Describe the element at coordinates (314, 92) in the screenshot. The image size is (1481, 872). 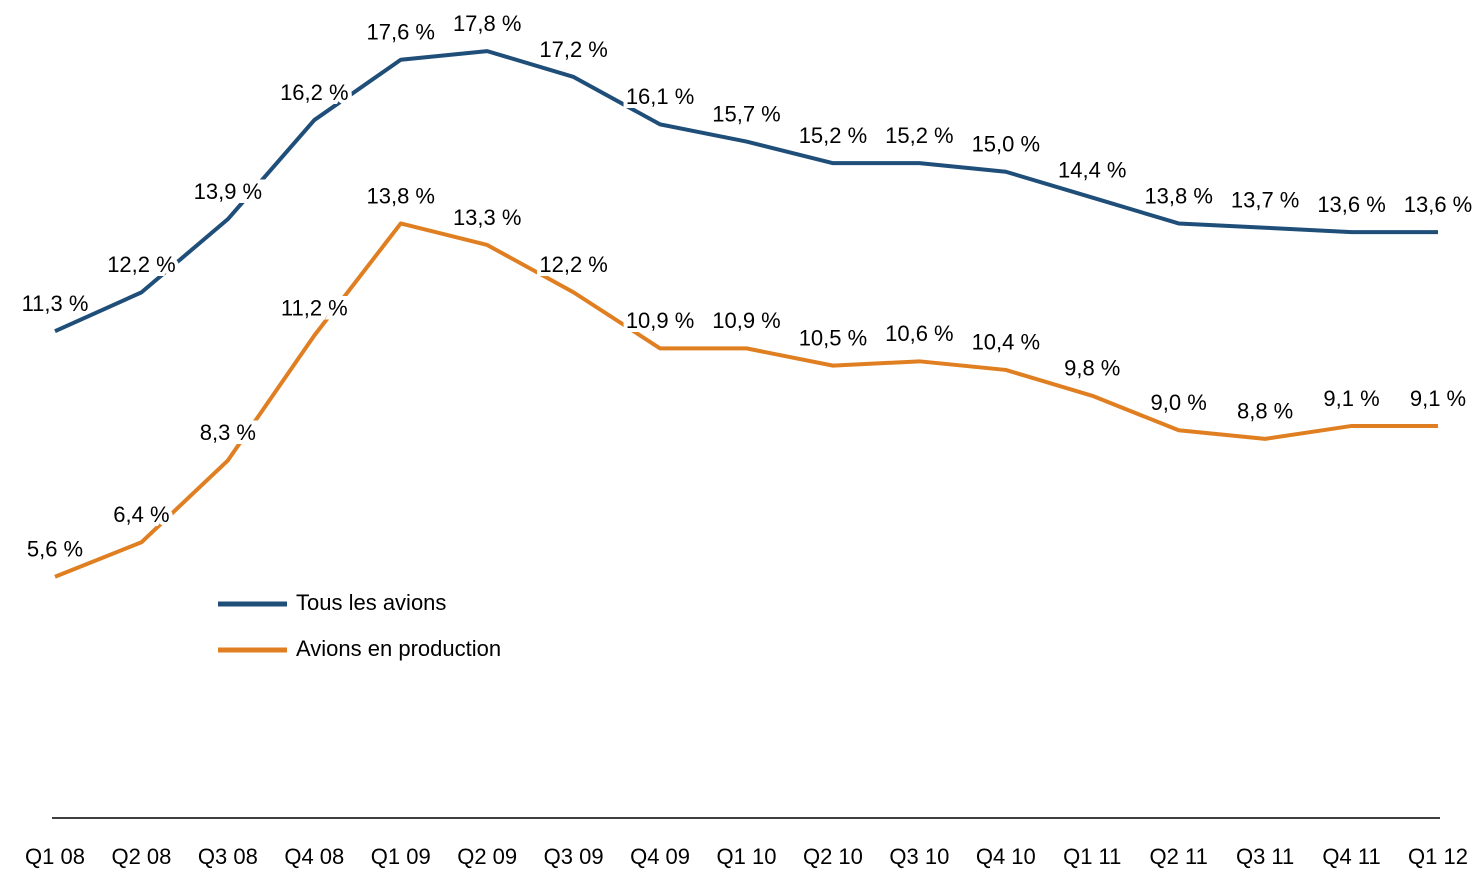
I see `data-label: 16,2 %` at that location.